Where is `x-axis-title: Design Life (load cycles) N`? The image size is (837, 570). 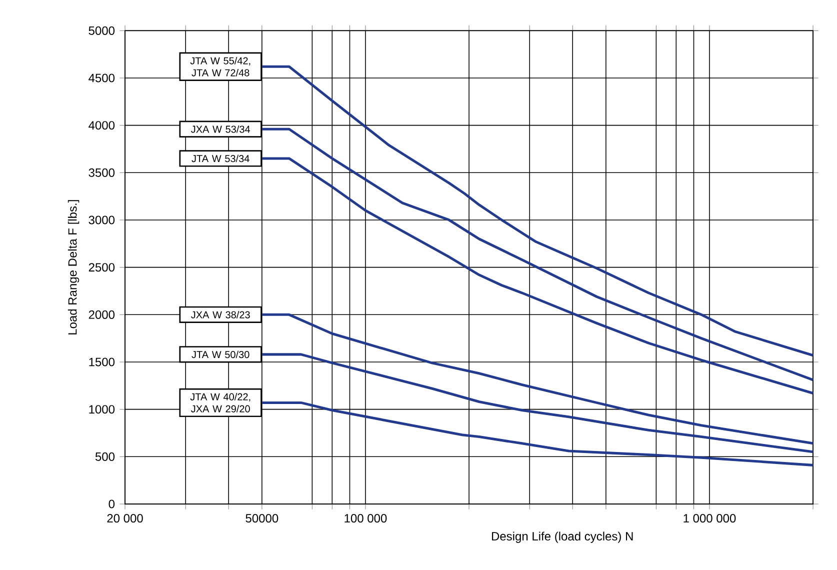 x-axis-title: Design Life (load cycles) N is located at coordinates (562, 537).